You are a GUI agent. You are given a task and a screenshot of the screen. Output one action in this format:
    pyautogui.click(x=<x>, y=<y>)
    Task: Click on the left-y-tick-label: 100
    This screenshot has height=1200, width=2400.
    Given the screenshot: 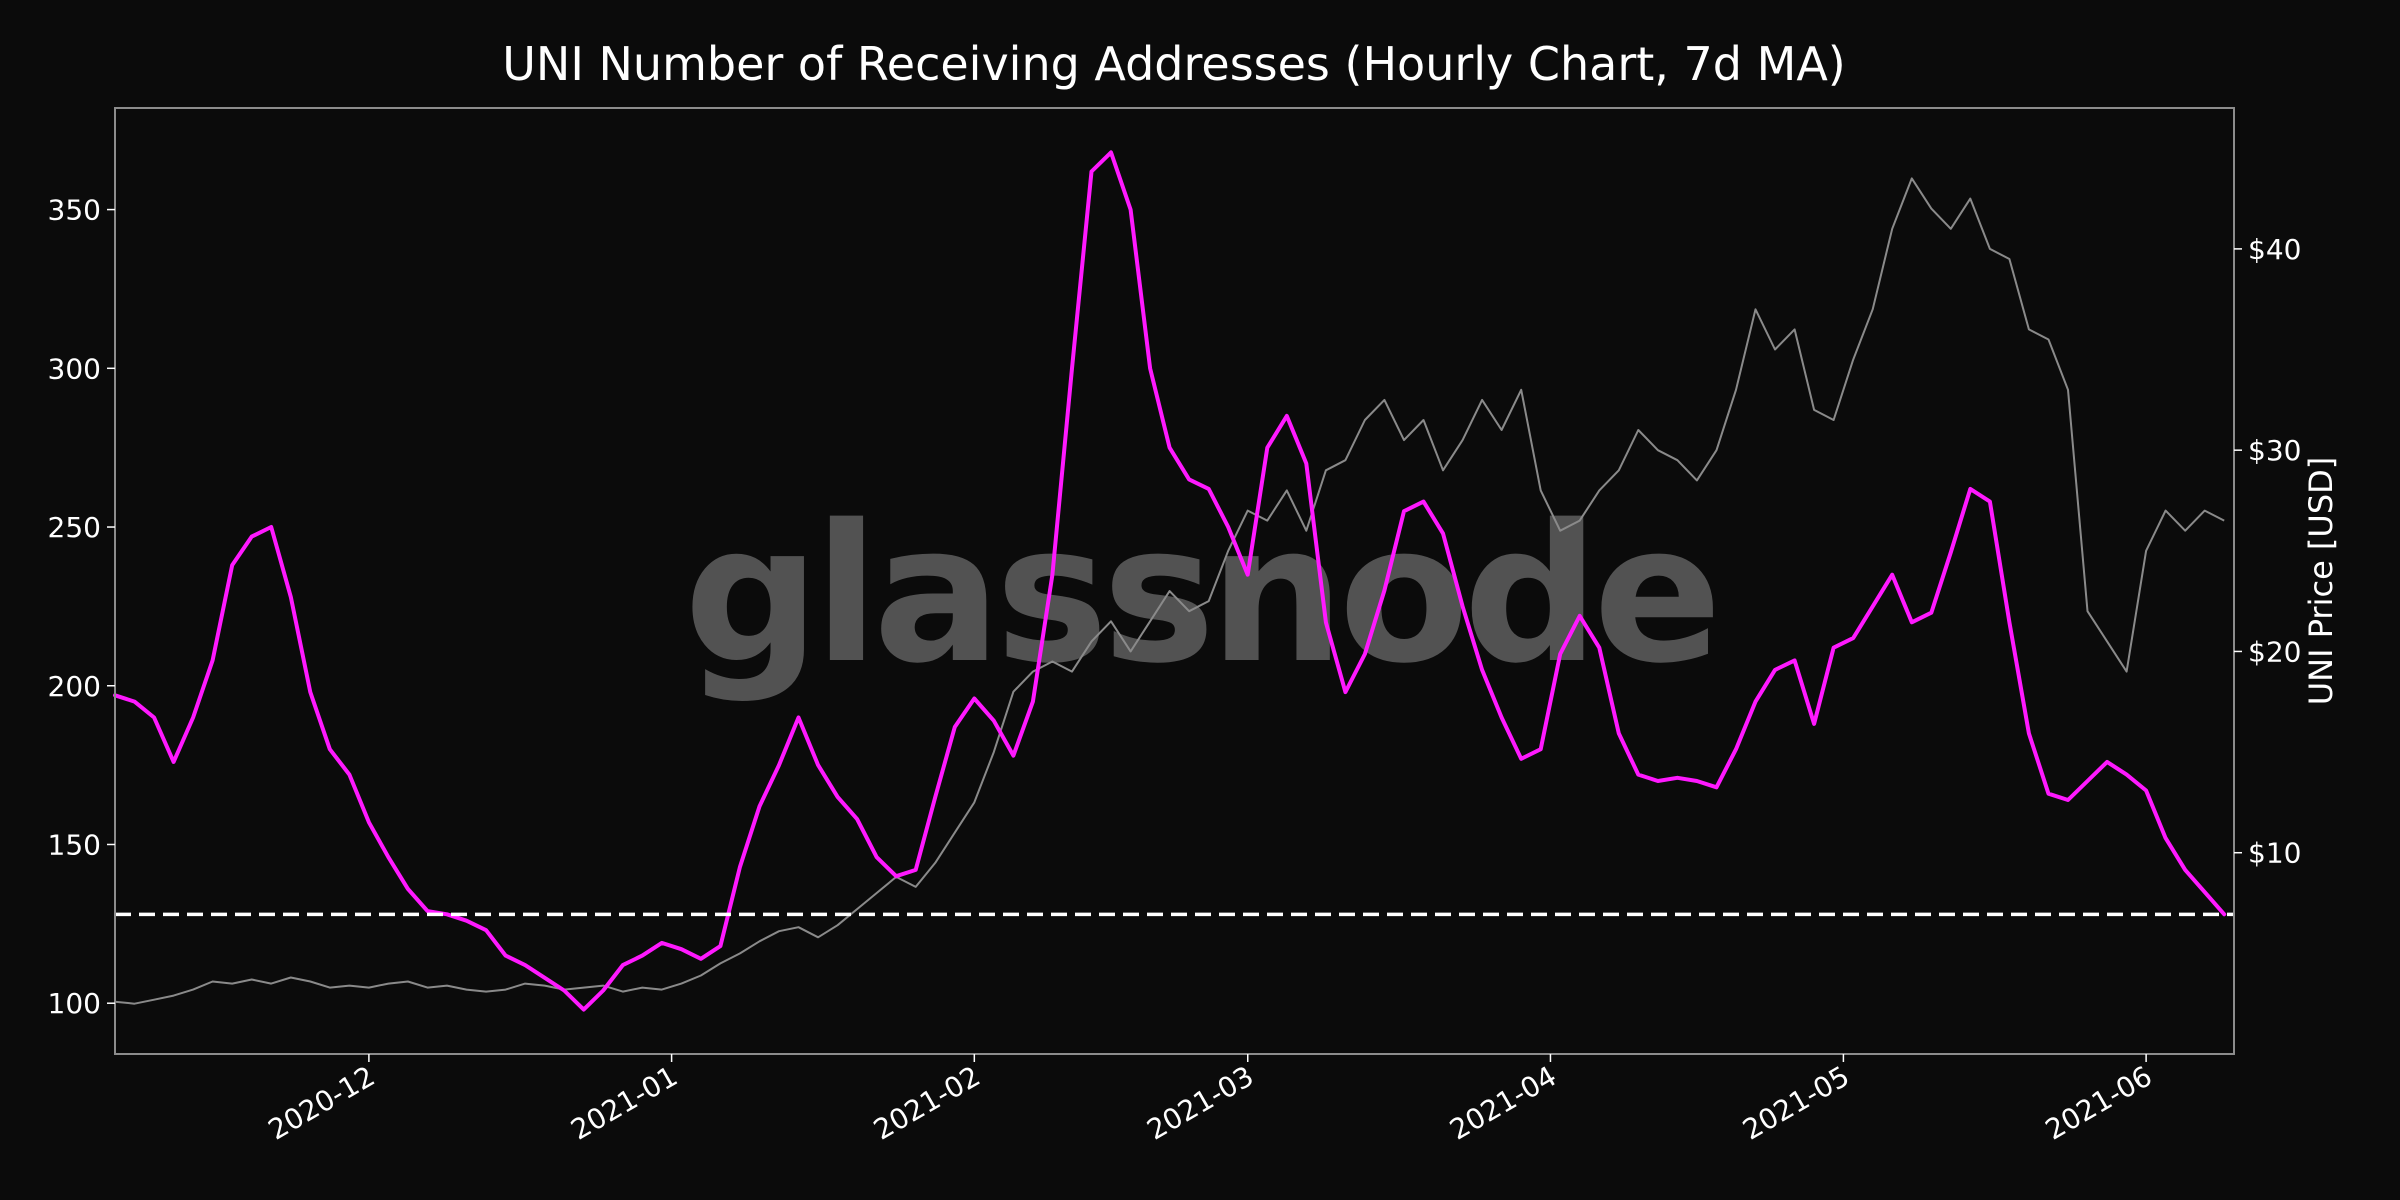 What is the action you would take?
    pyautogui.click(x=74, y=1003)
    